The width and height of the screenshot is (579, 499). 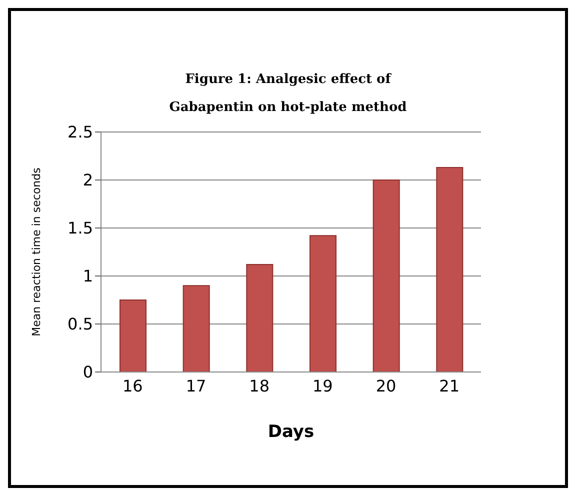 I want to click on x-axis-title: Days, so click(x=291, y=432).